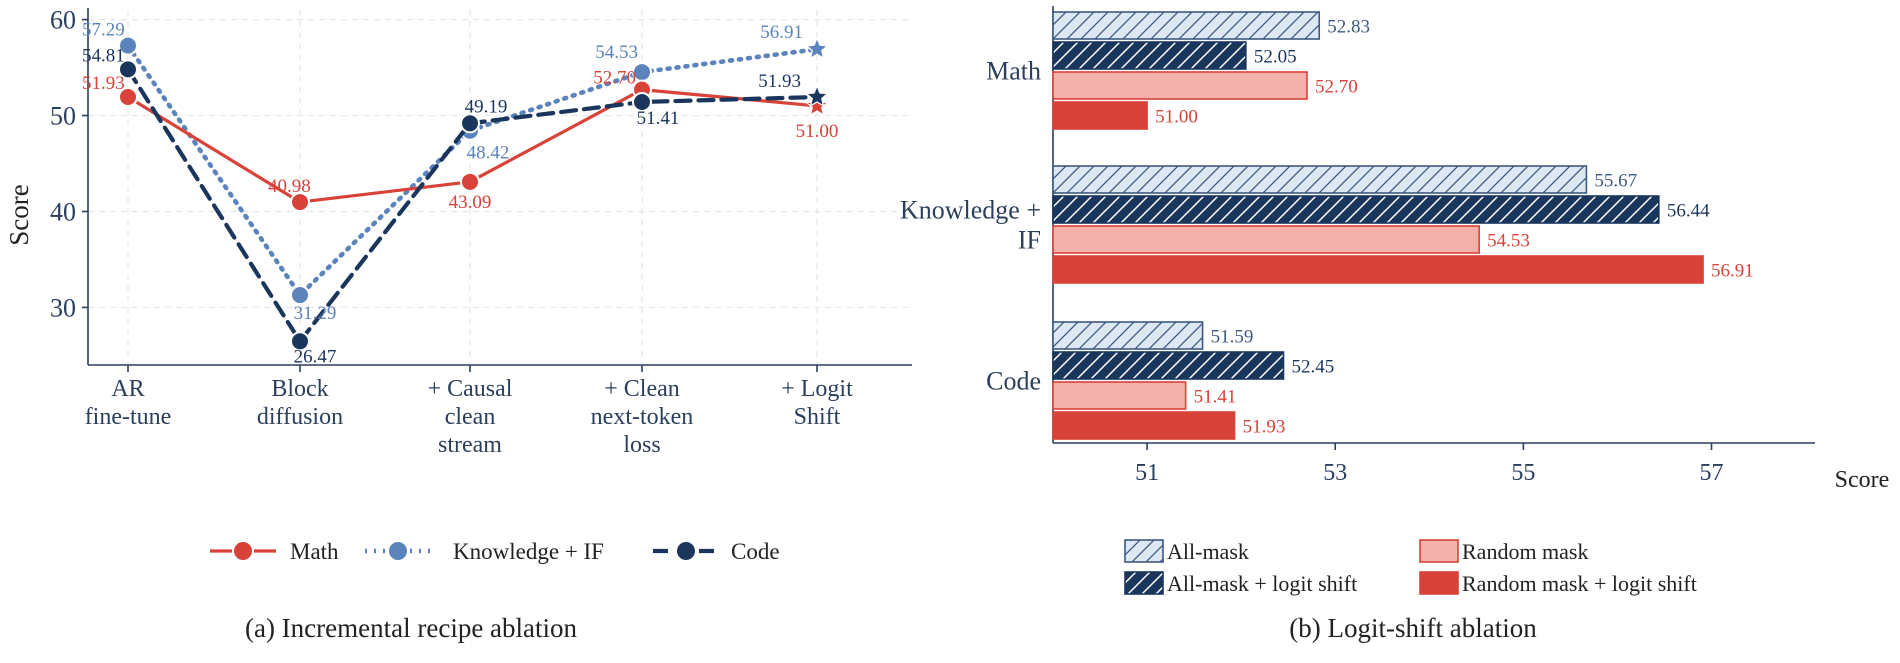  What do you see at coordinates (1862, 480) in the screenshot?
I see `x-axis-label: Score` at bounding box center [1862, 480].